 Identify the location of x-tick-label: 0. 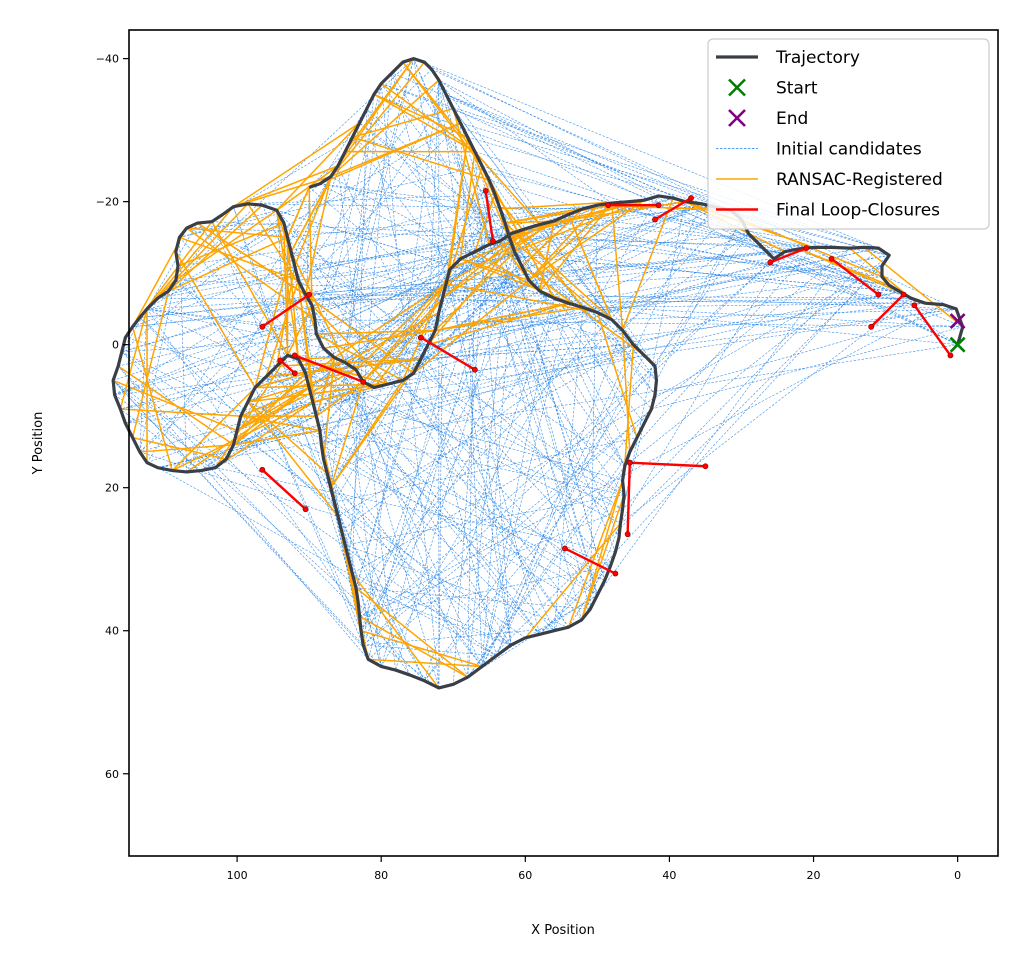
(957, 875).